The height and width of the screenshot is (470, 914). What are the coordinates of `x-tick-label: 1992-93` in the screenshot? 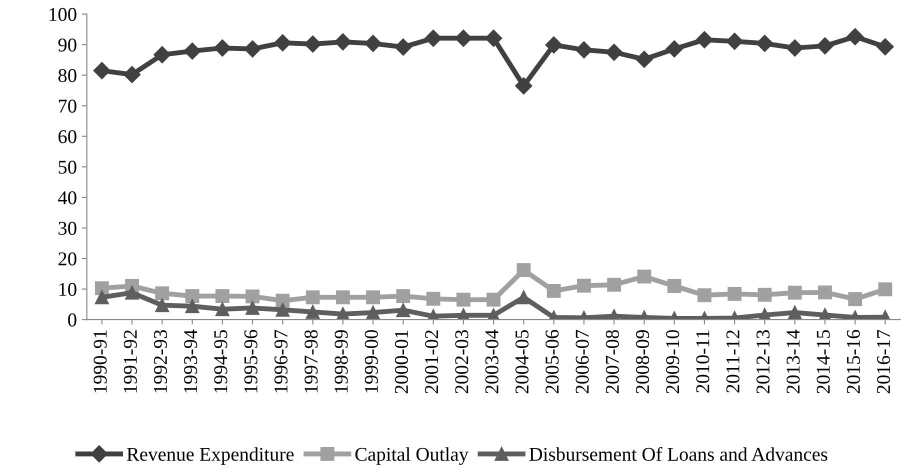 It's located at (161, 361).